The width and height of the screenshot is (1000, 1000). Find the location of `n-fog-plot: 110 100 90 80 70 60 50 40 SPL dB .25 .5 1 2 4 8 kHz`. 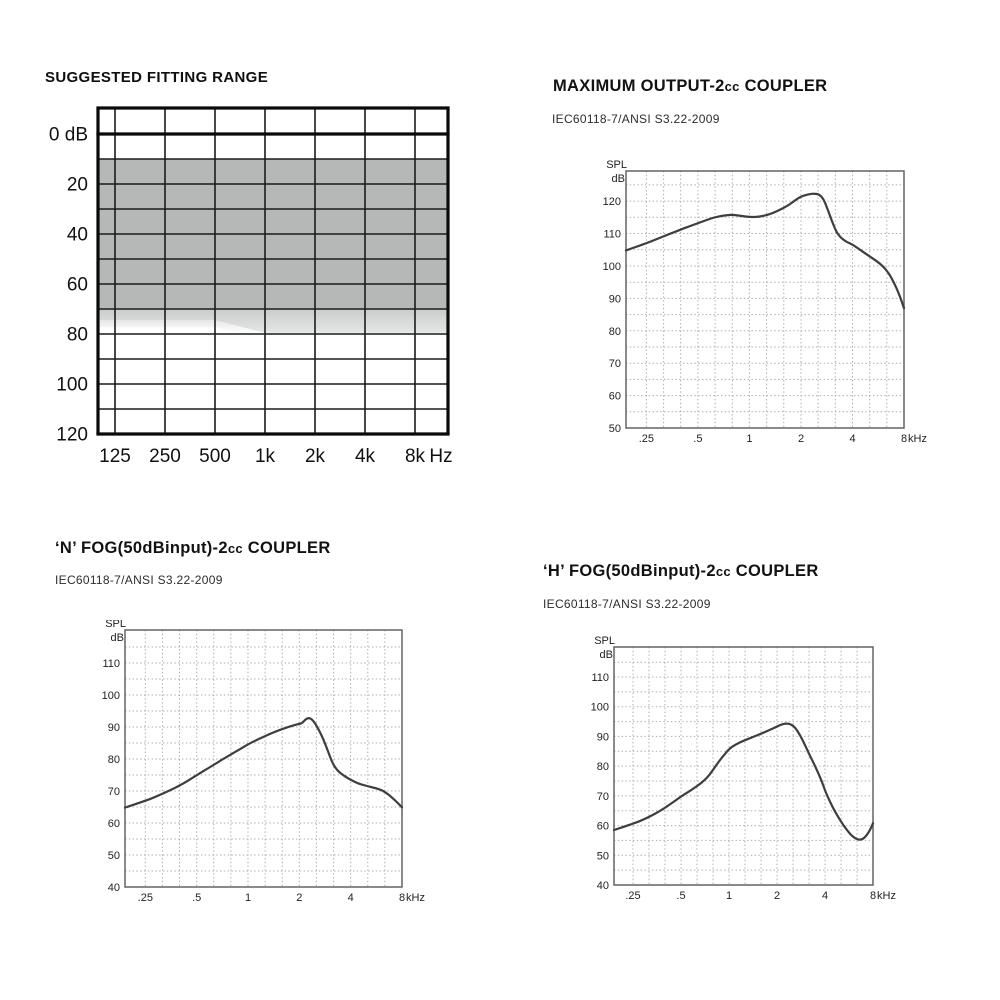

n-fog-plot: 110 100 90 80 70 60 50 40 SPL dB .25 .5 1 2 4 8 kHz is located at coordinates (263, 762).